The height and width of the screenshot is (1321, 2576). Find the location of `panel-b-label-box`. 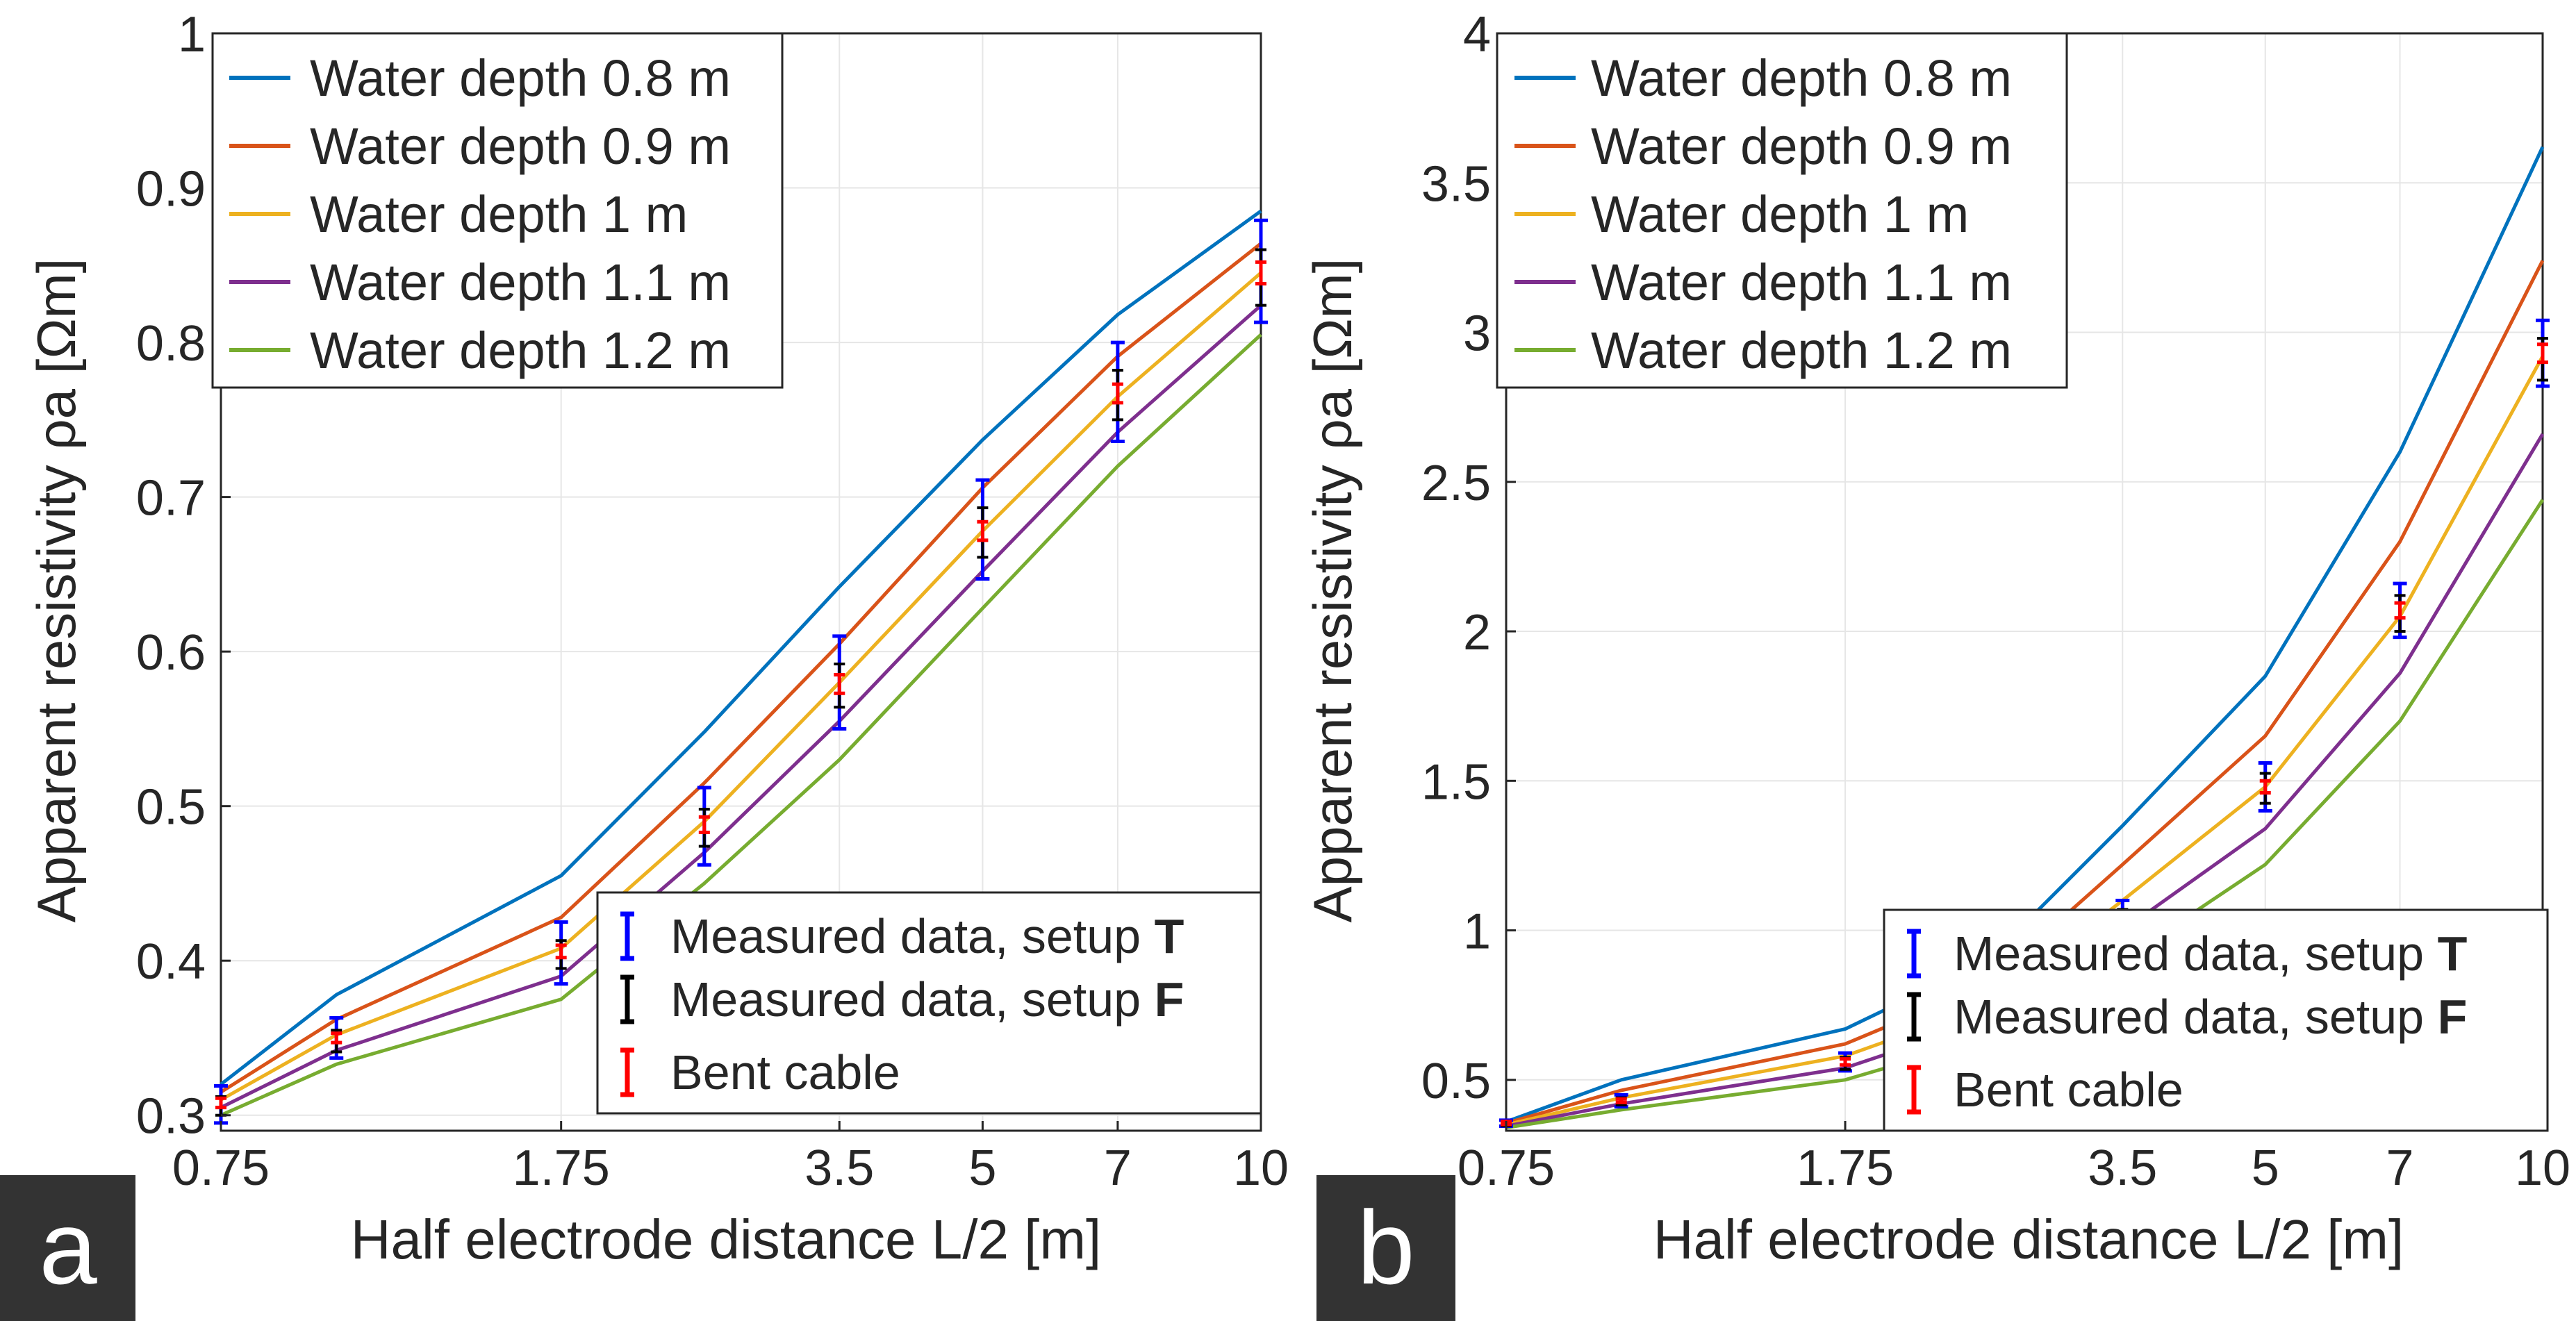

panel-b-label-box is located at coordinates (1385, 1248).